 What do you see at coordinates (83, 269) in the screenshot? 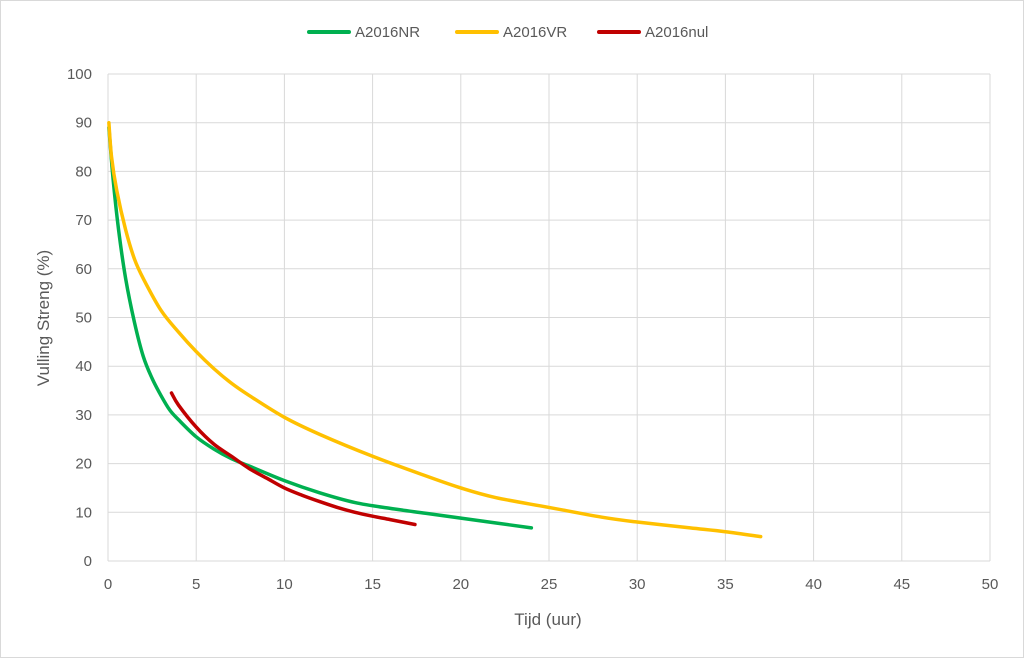
I see `y-tick-label: 60` at bounding box center [83, 269].